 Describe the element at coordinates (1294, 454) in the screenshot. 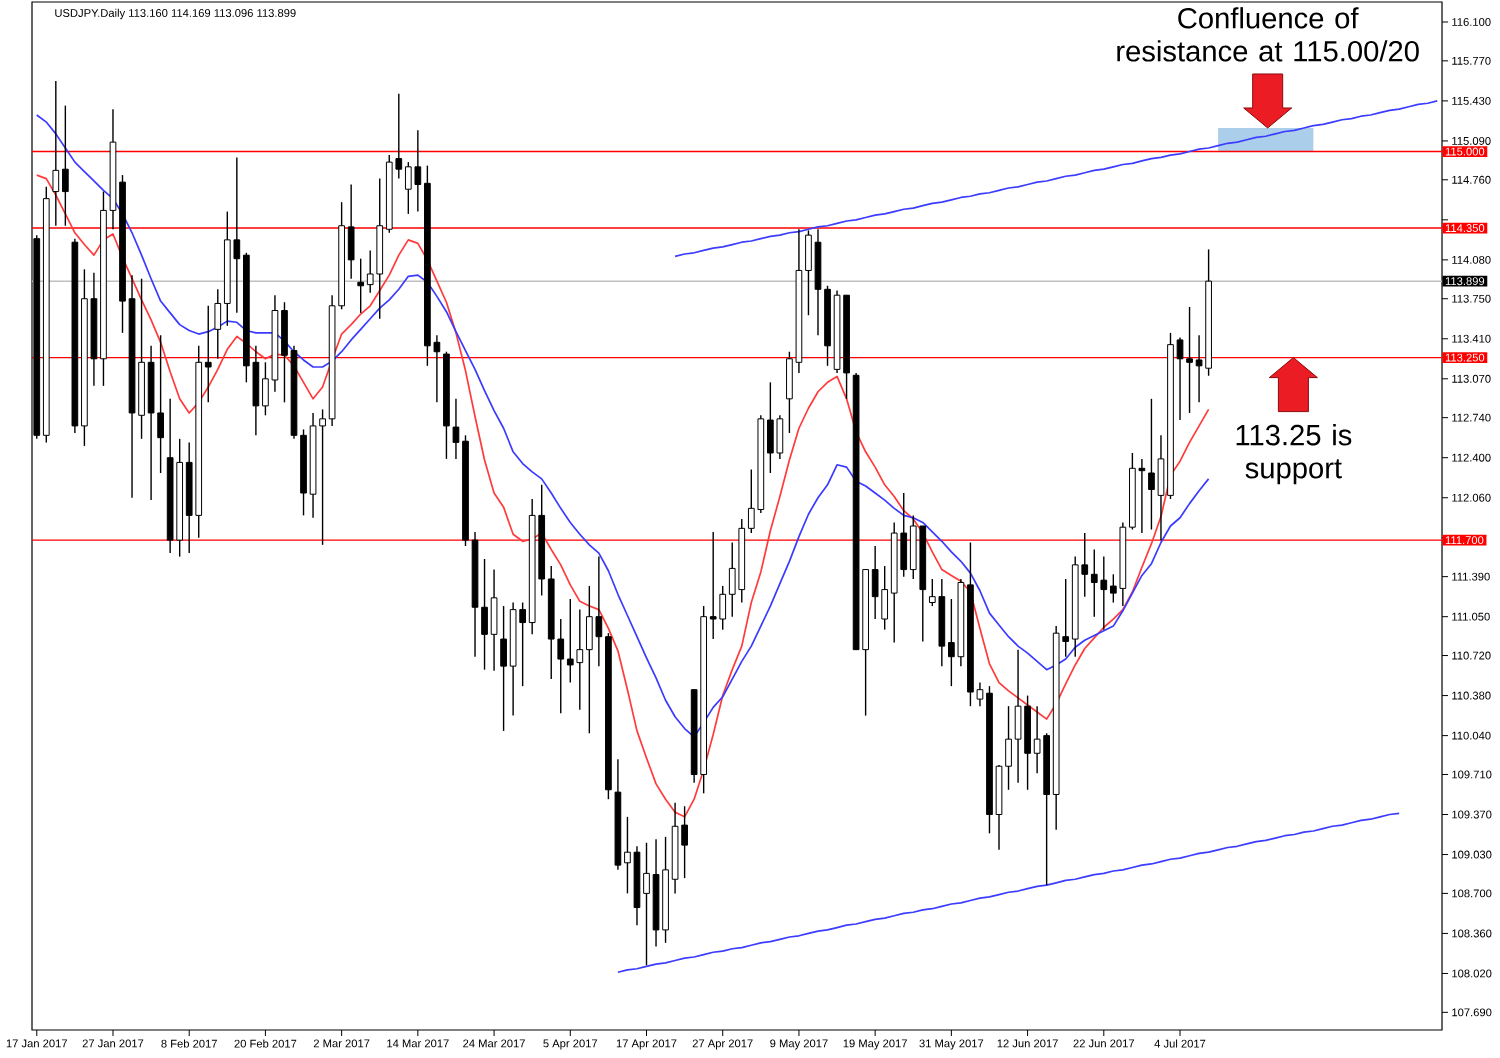

I see `annotation: 113.25 is support` at that location.